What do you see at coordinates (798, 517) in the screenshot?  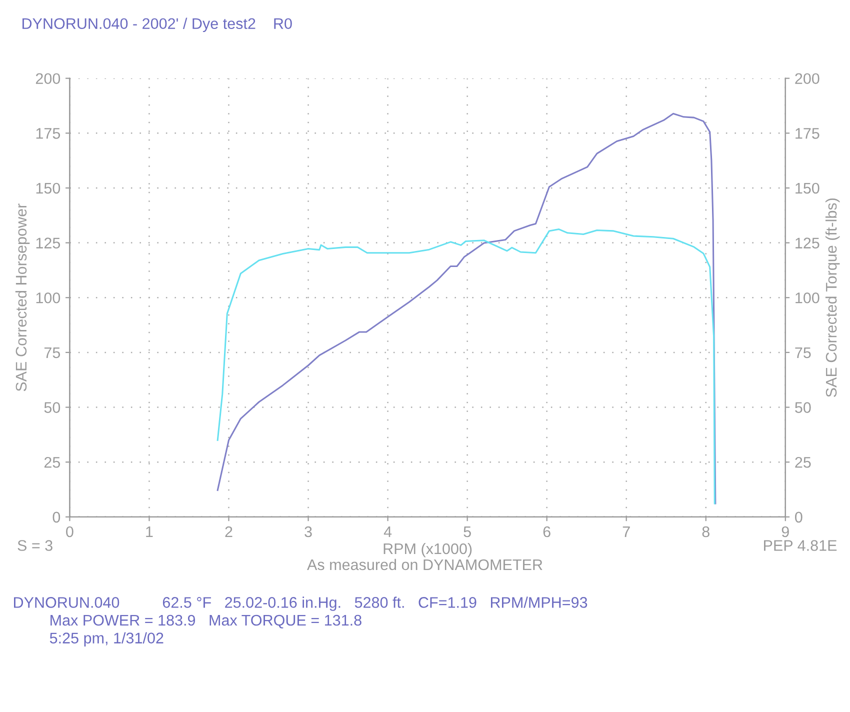 I see `y2-tick-label: 0` at bounding box center [798, 517].